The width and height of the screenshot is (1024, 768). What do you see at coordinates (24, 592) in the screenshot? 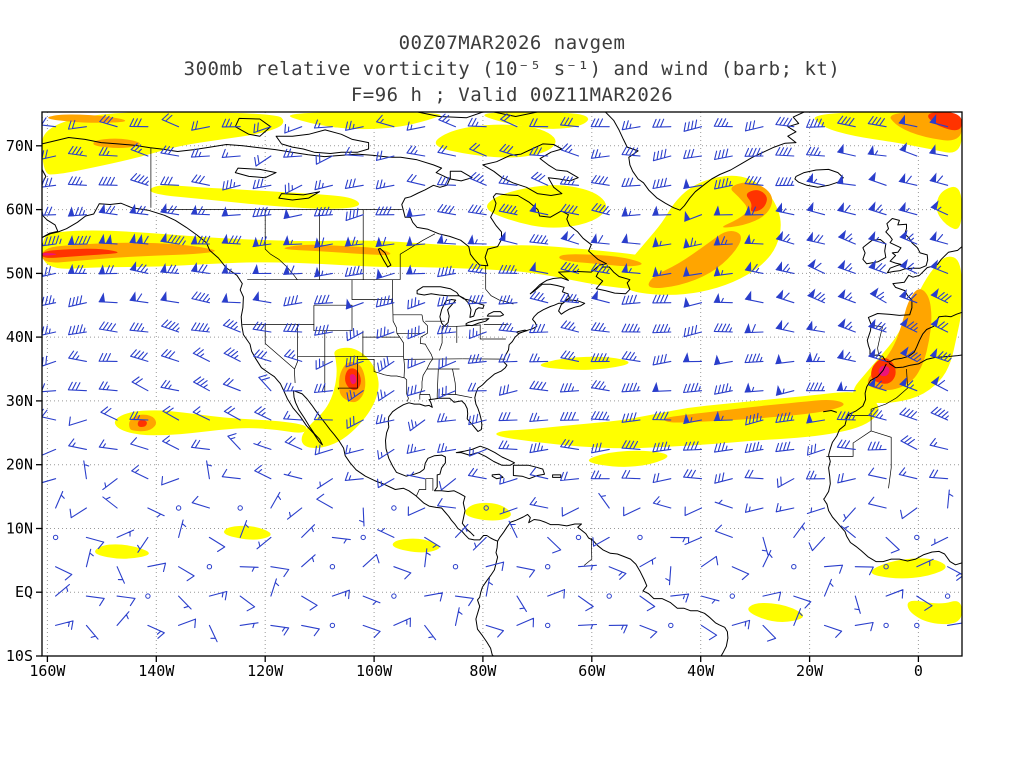
I see `lat-tick-label: EQ` at bounding box center [24, 592].